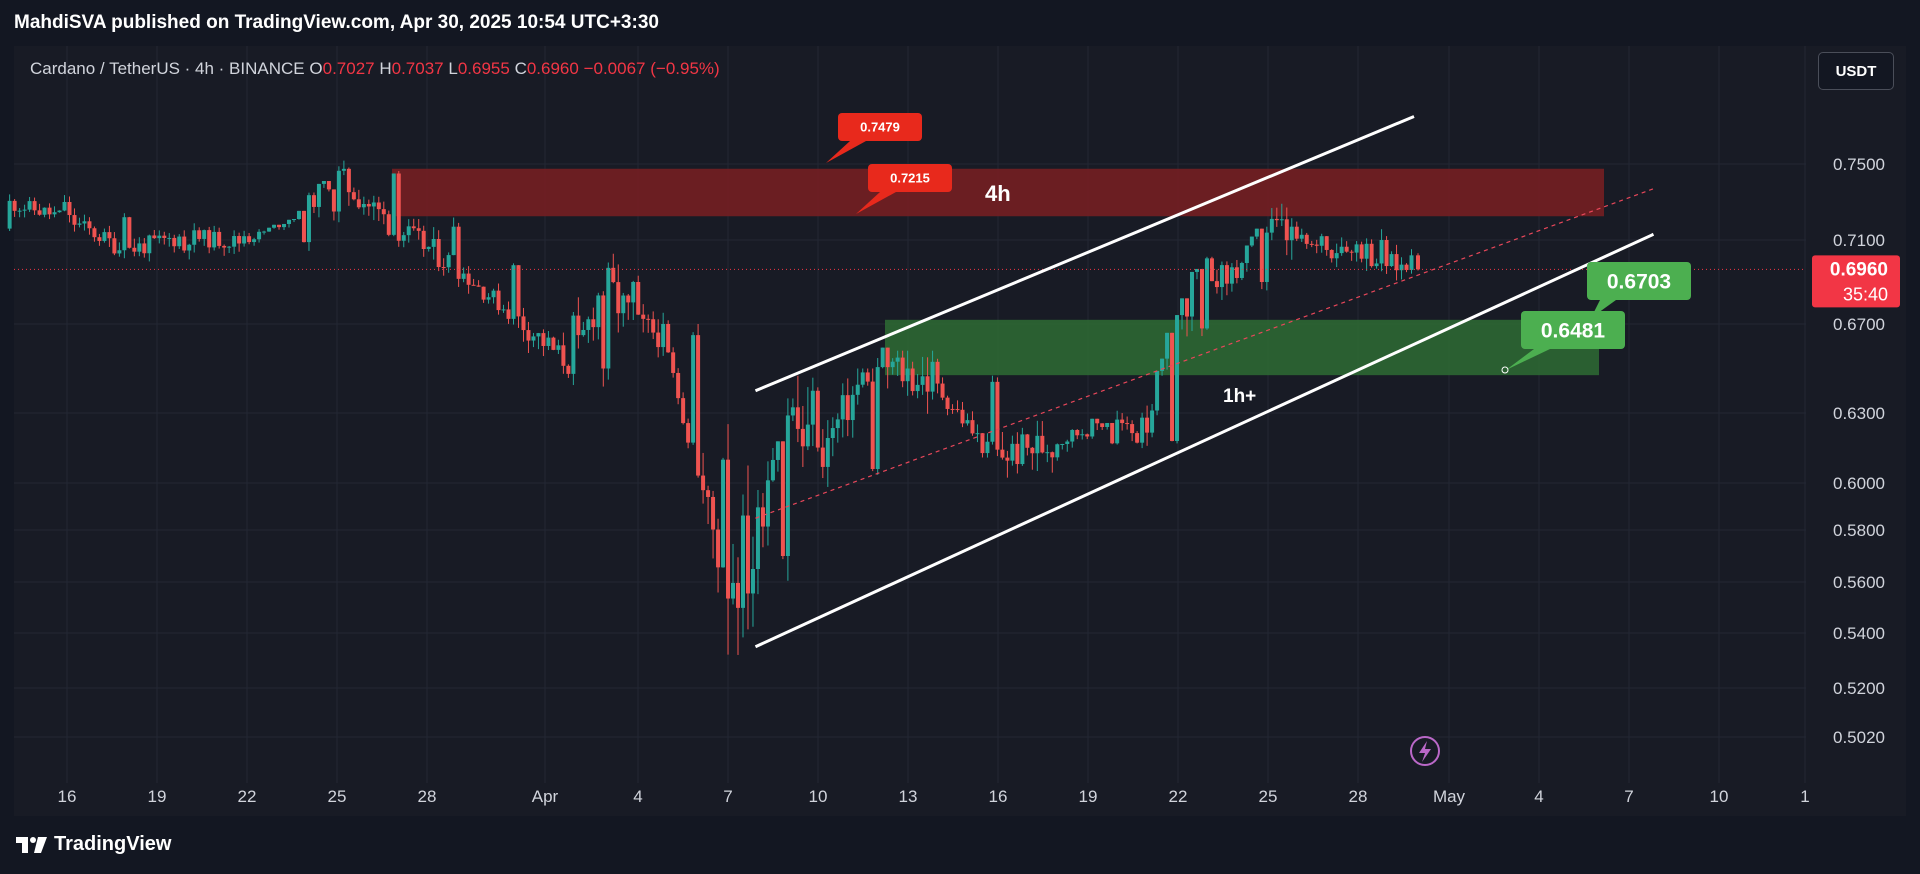  What do you see at coordinates (453, 68) in the screenshot?
I see `low-label: L` at bounding box center [453, 68].